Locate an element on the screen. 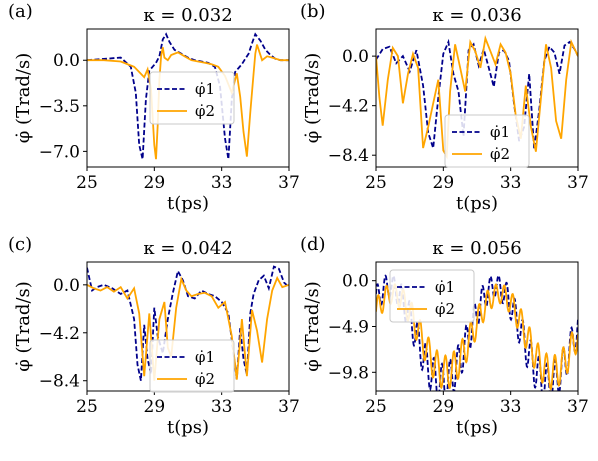 This screenshot has height=461, width=598. plot-frame is located at coordinates (188, 98).